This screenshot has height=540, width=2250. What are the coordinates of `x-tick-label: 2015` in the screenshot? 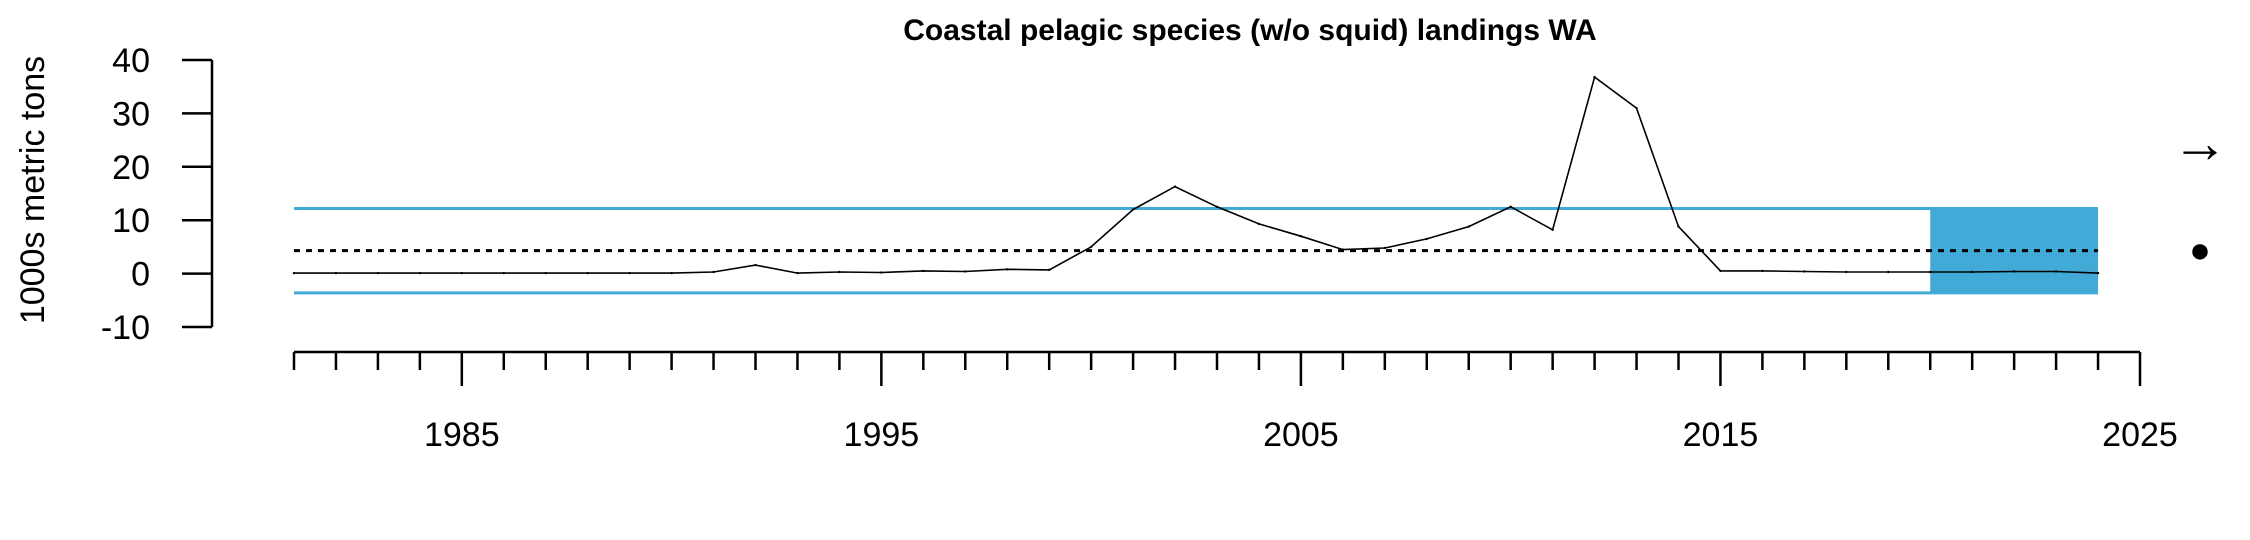 It's located at (1721, 435).